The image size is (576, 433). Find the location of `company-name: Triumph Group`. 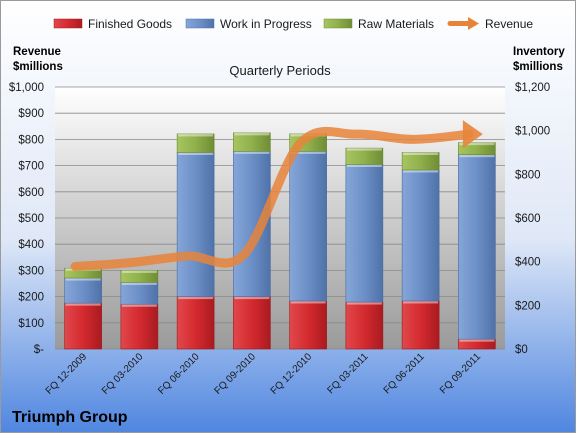

company-name: Triumph Group is located at coordinates (70, 417).